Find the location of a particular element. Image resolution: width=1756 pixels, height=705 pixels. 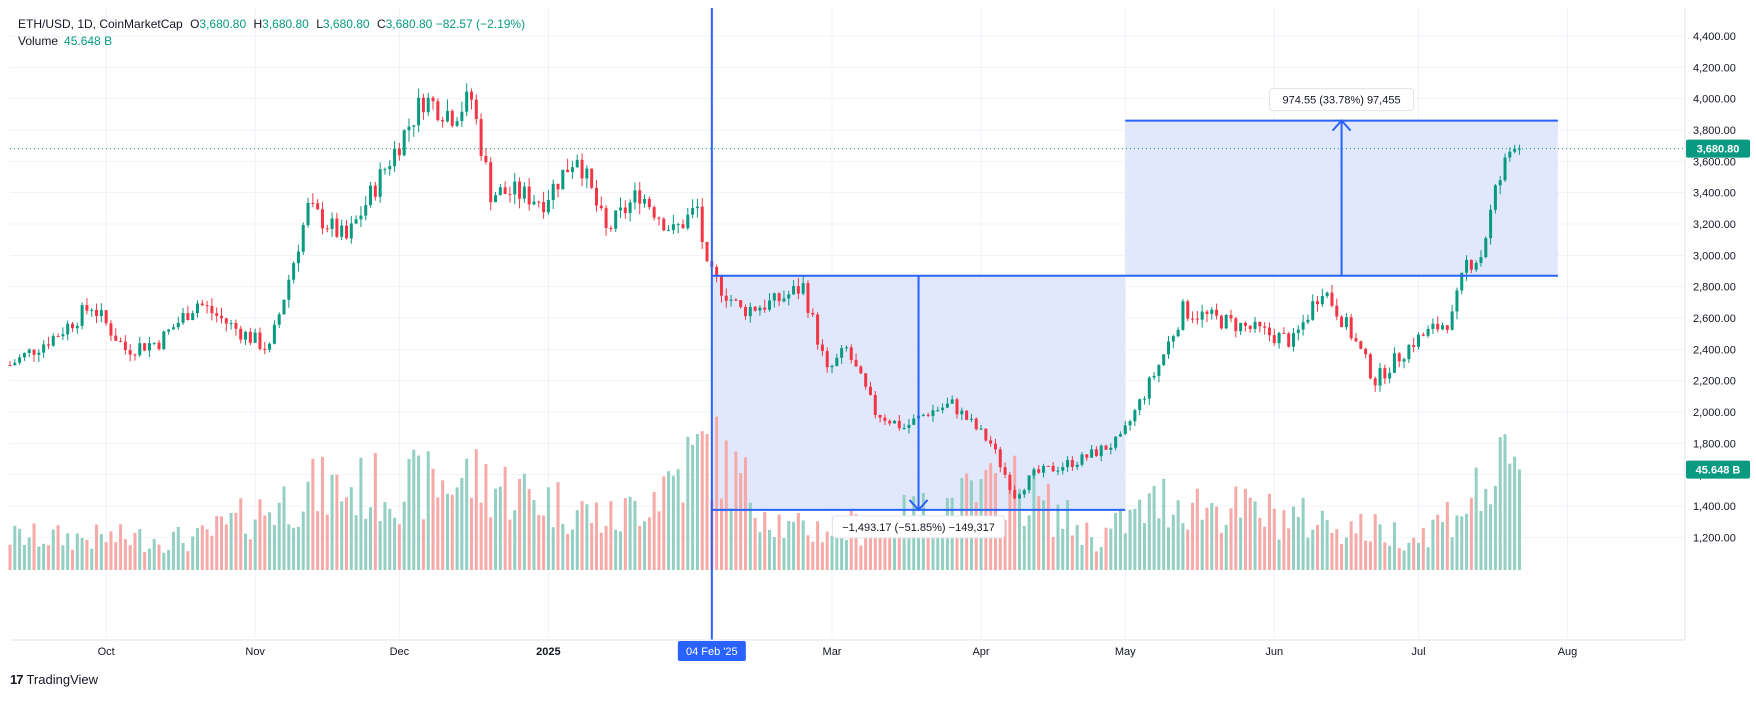

low-value: 3,680.80 is located at coordinates (346, 24).